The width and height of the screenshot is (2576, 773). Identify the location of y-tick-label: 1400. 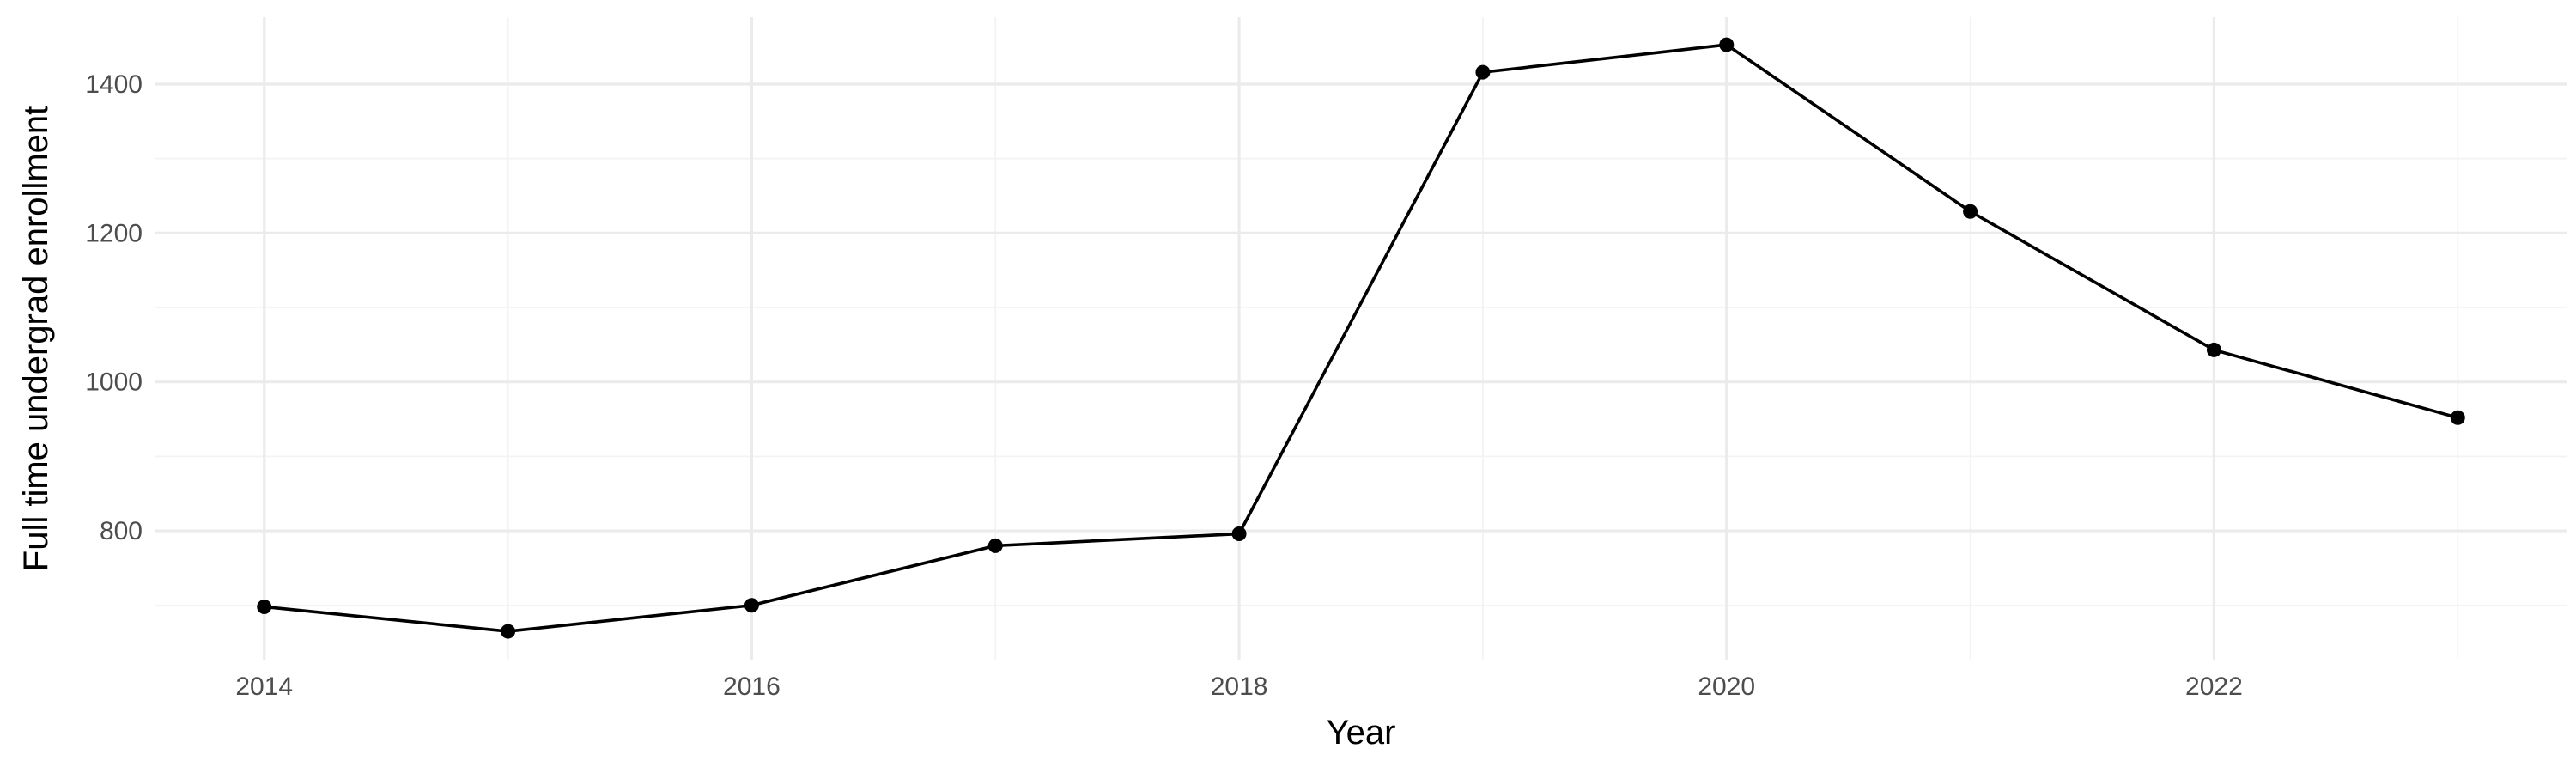
(114, 84).